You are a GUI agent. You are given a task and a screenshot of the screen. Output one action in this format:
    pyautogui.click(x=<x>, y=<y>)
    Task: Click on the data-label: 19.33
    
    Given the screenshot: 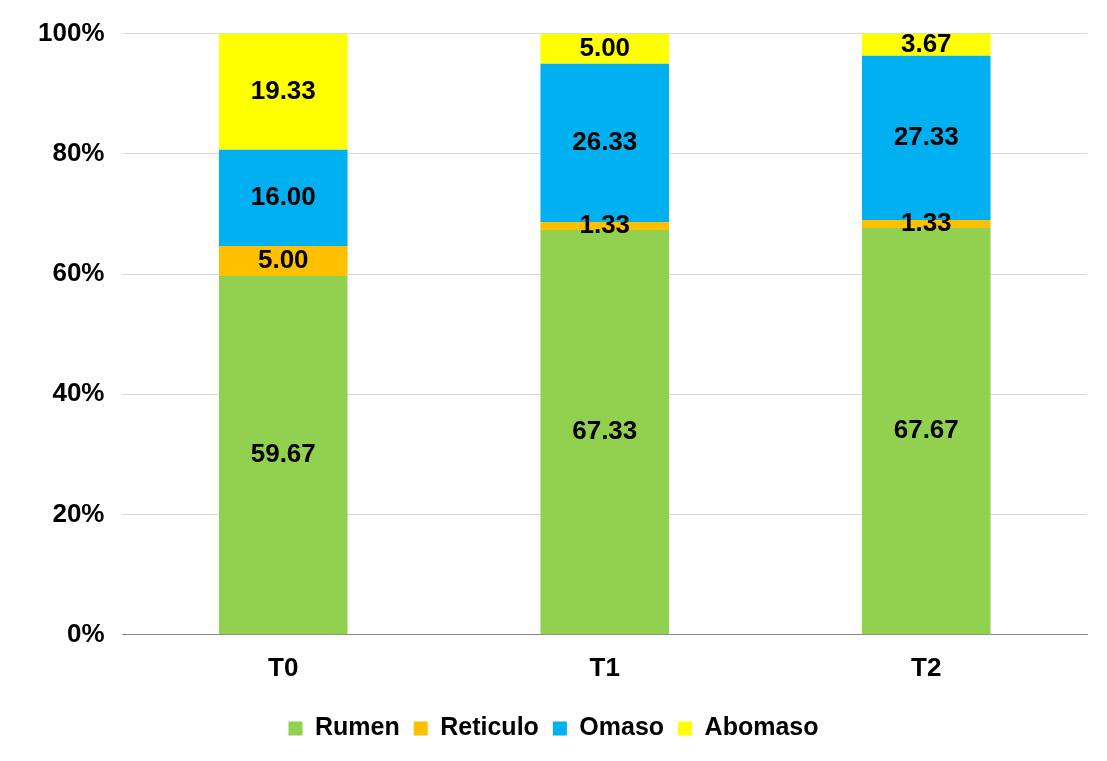 What is the action you would take?
    pyautogui.click(x=283, y=89)
    